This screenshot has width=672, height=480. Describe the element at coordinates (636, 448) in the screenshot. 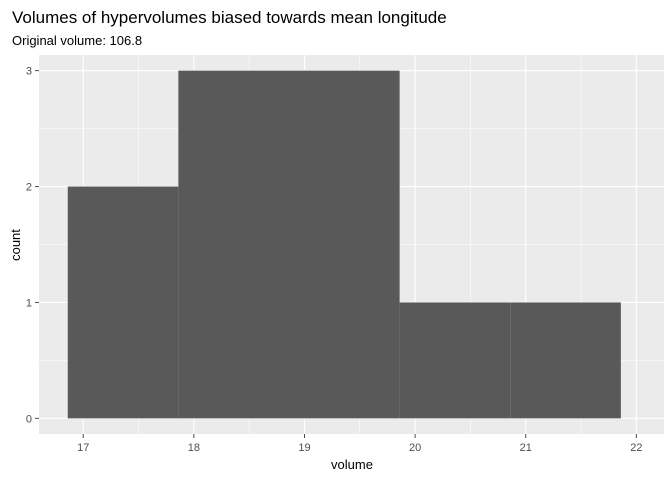

I see `x-tick-label: 22` at that location.